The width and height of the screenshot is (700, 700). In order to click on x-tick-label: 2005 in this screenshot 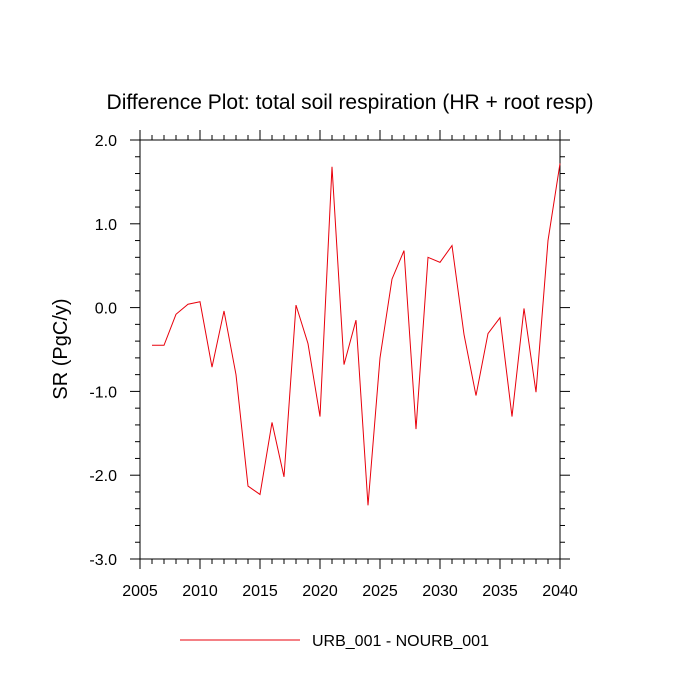, I will do `click(140, 591)`.